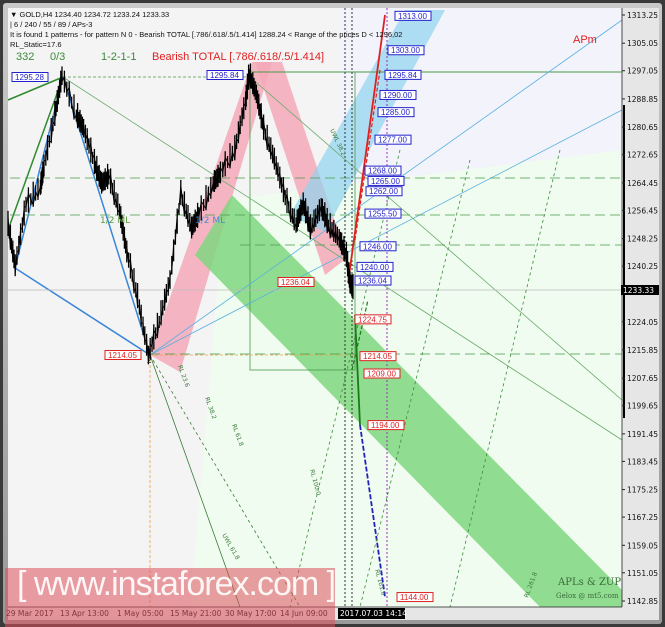 Image resolution: width=665 pixels, height=627 pixels. I want to click on y-tick-label: 1167.25, so click(642, 517).